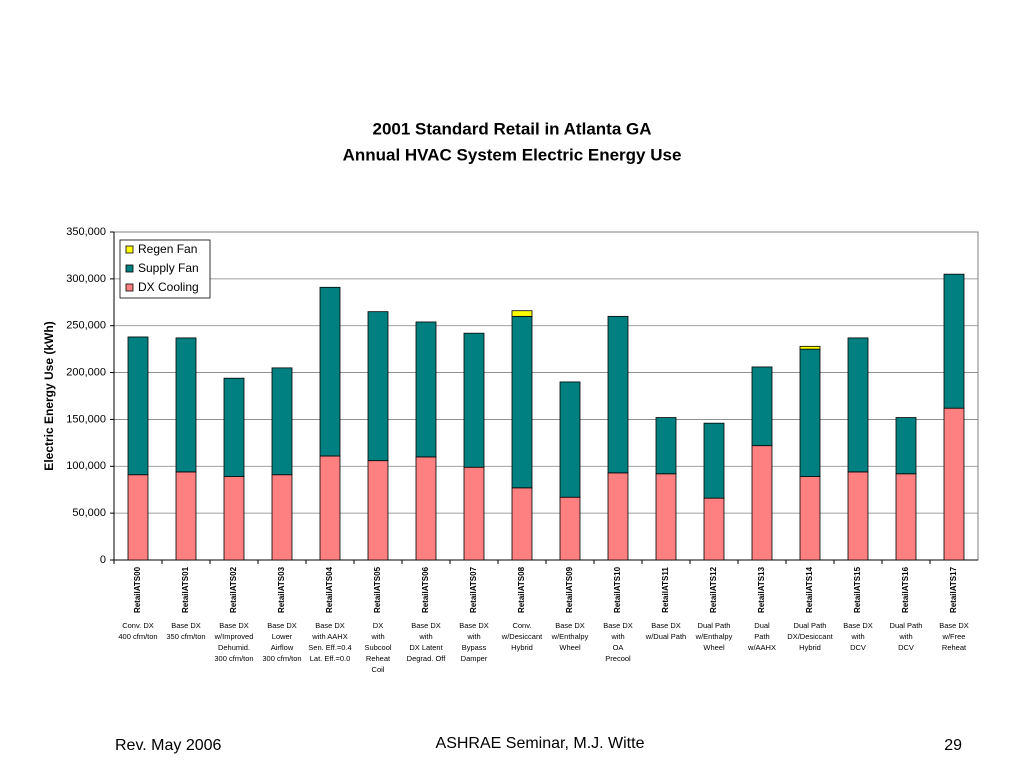  What do you see at coordinates (665, 636) in the screenshot?
I see `category-description: w/Dual Path` at bounding box center [665, 636].